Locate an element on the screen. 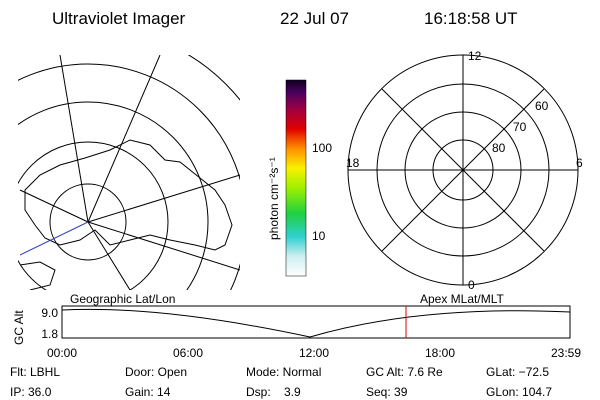  time-tick: 06:00 is located at coordinates (188, 353).